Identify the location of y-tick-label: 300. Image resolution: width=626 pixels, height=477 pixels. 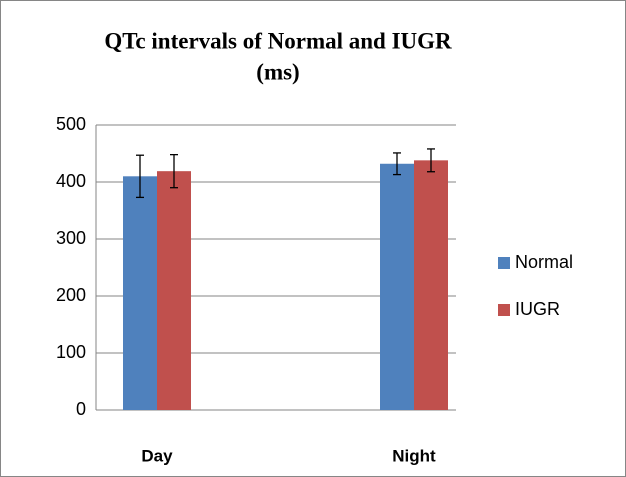
(71, 238).